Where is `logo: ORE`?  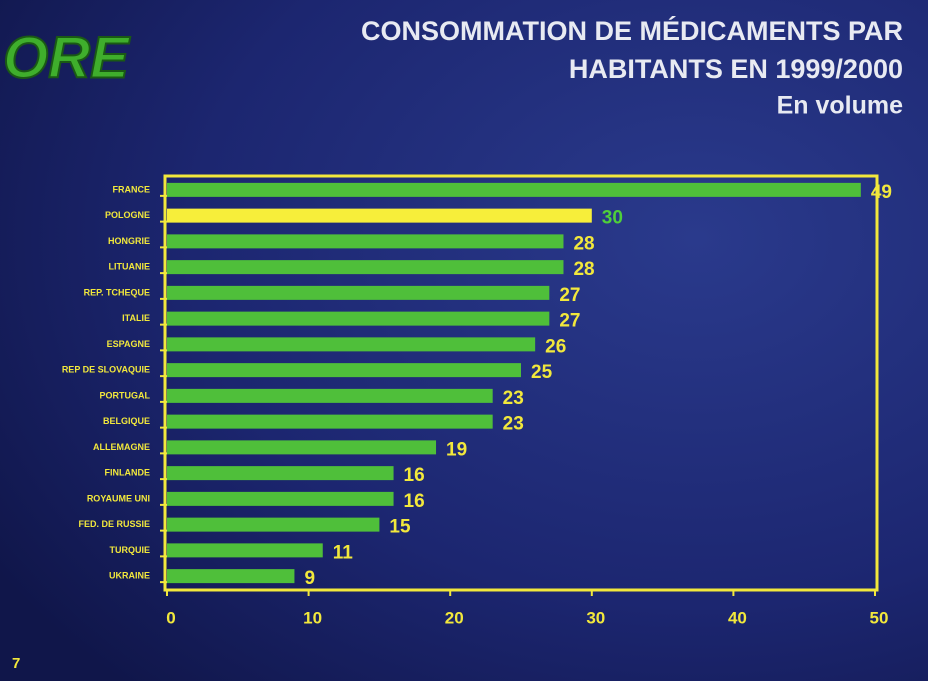 logo: ORE is located at coordinates (67, 57).